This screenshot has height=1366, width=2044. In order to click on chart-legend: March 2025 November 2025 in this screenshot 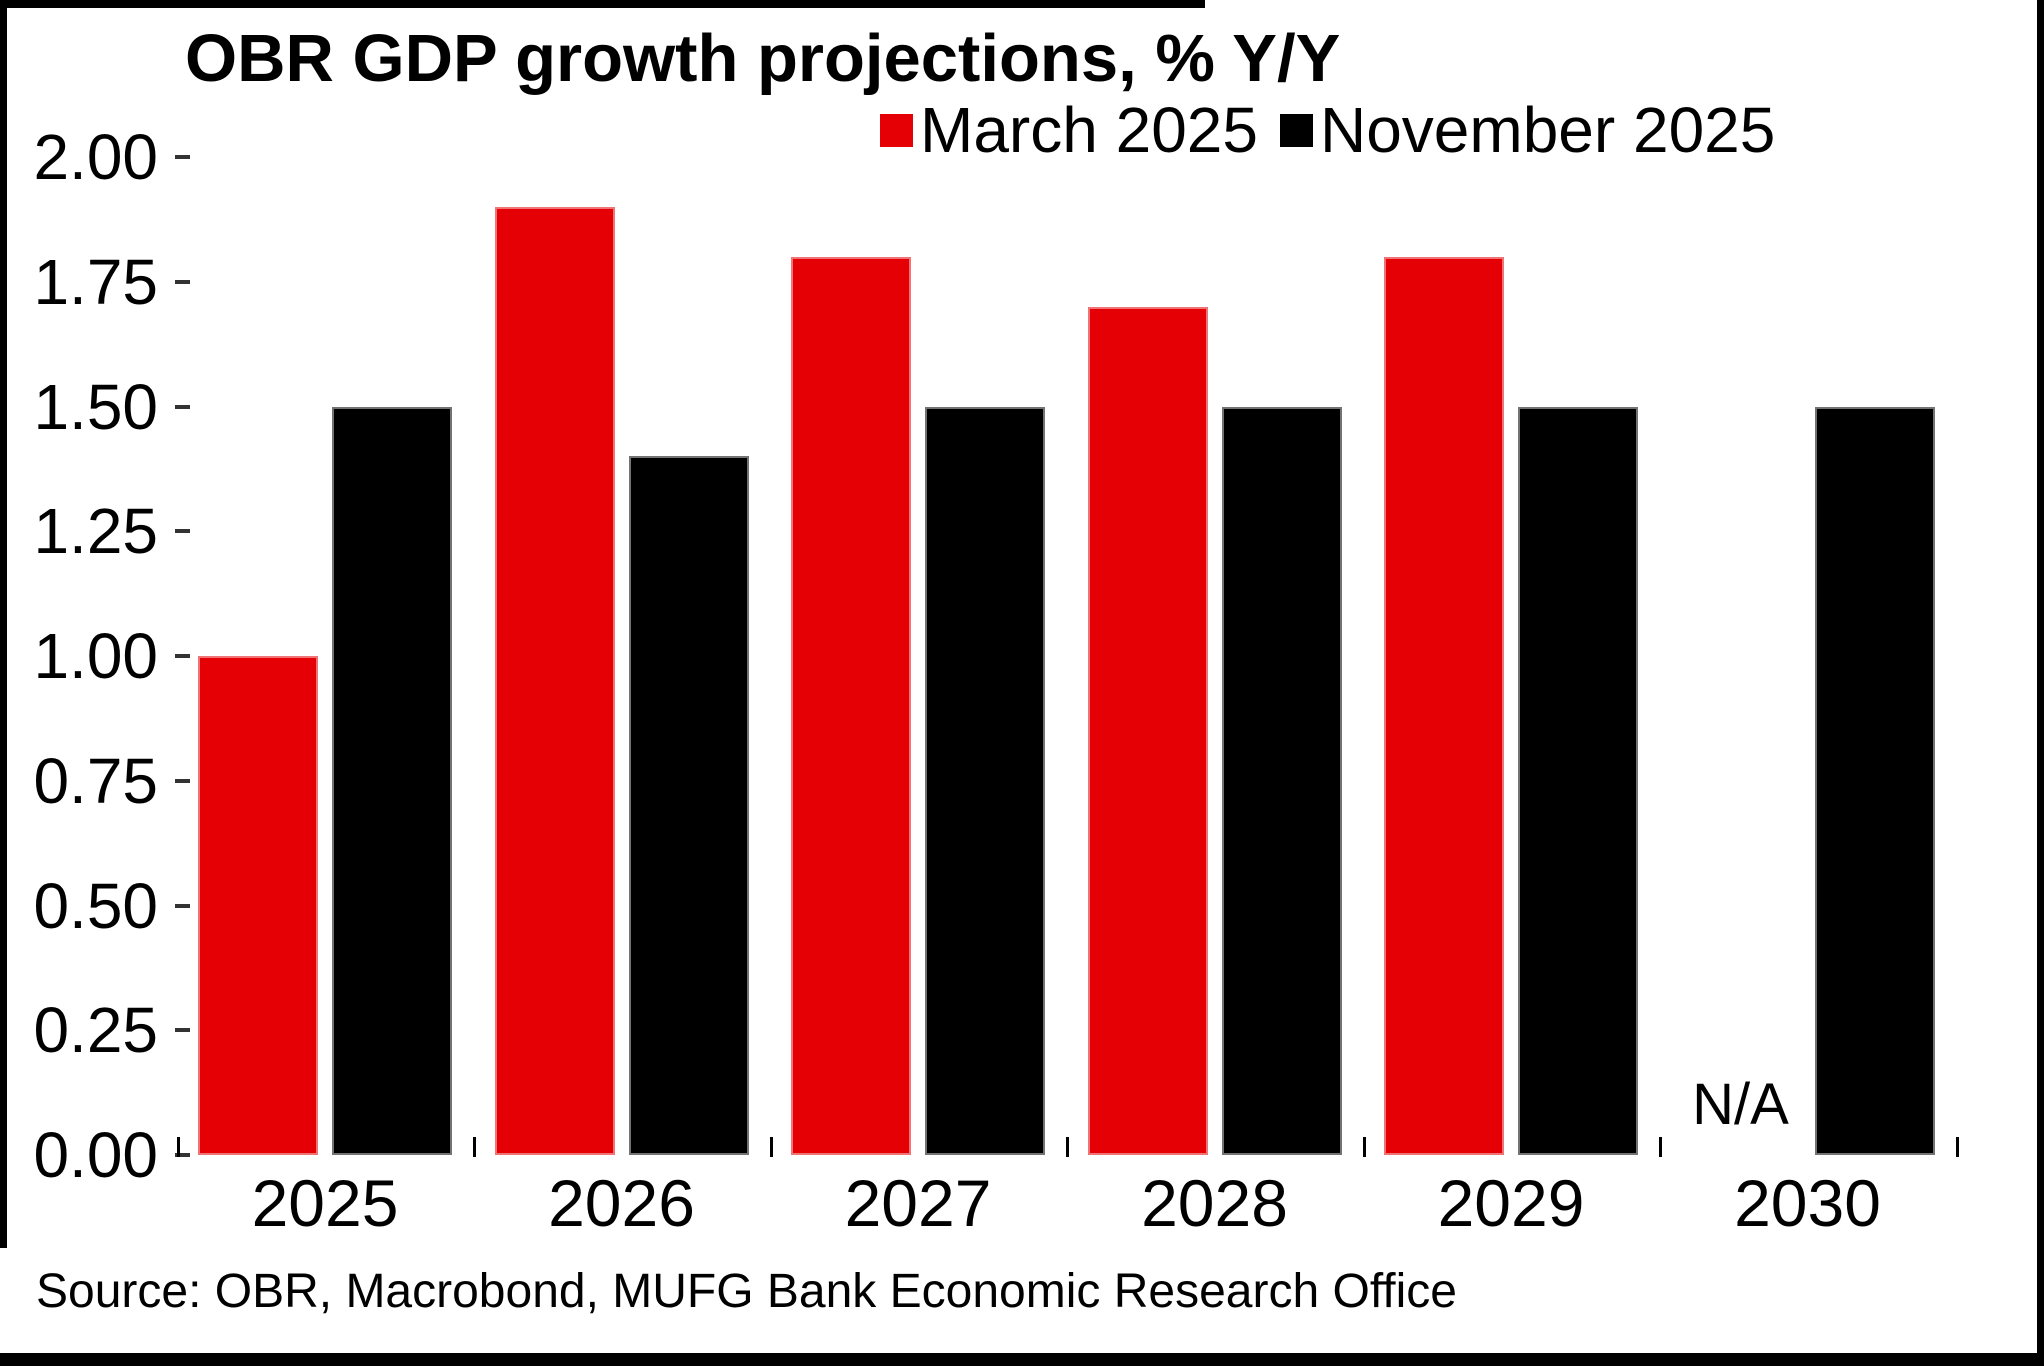, I will do `click(1327, 130)`.